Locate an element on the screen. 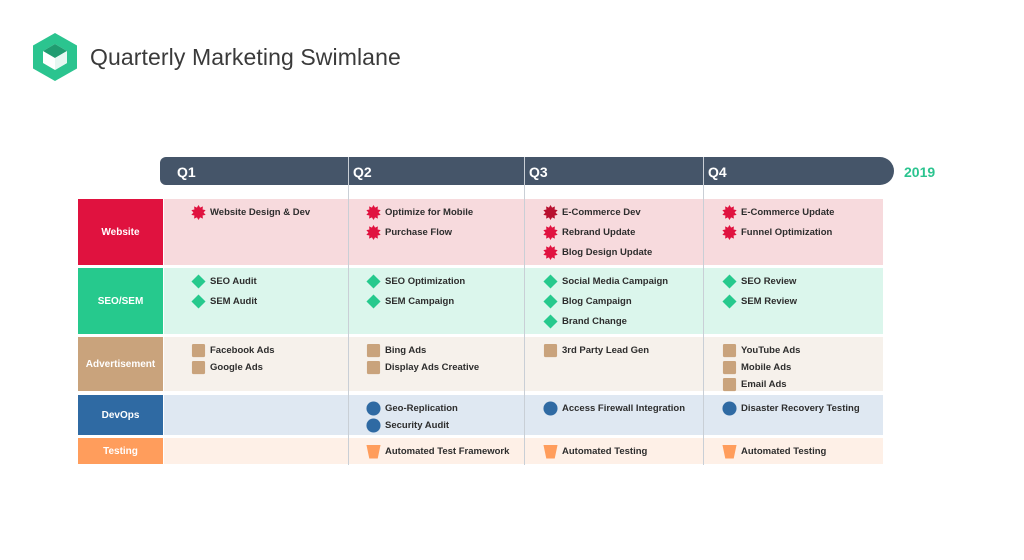 This screenshot has height=560, width=1024. task-item: Blog Campaign is located at coordinates (587, 301).